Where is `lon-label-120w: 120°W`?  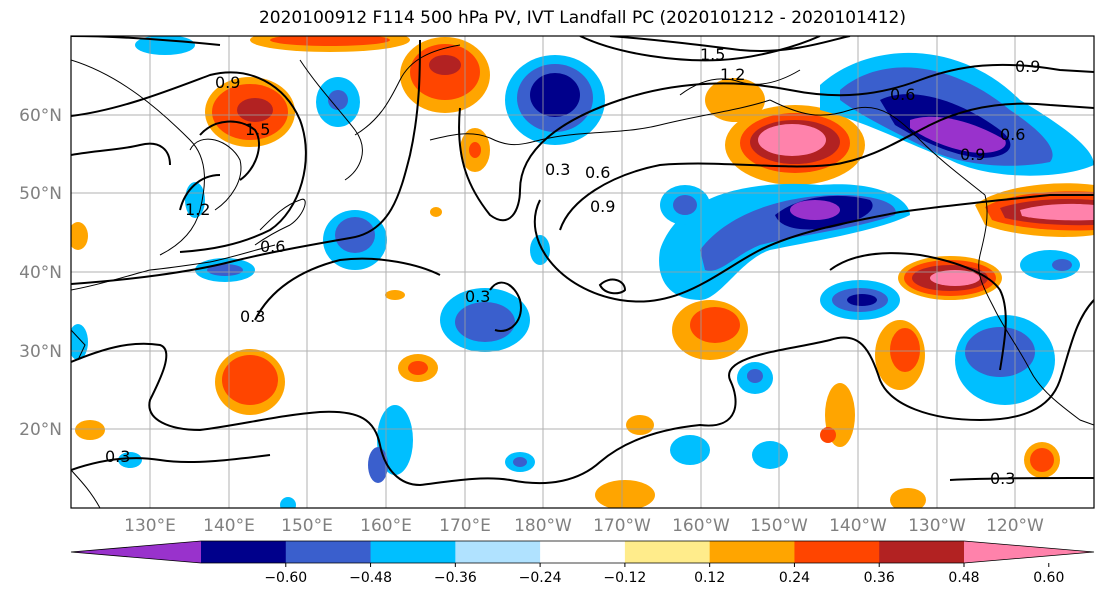
lon-label-120w: 120°W is located at coordinates (1015, 526).